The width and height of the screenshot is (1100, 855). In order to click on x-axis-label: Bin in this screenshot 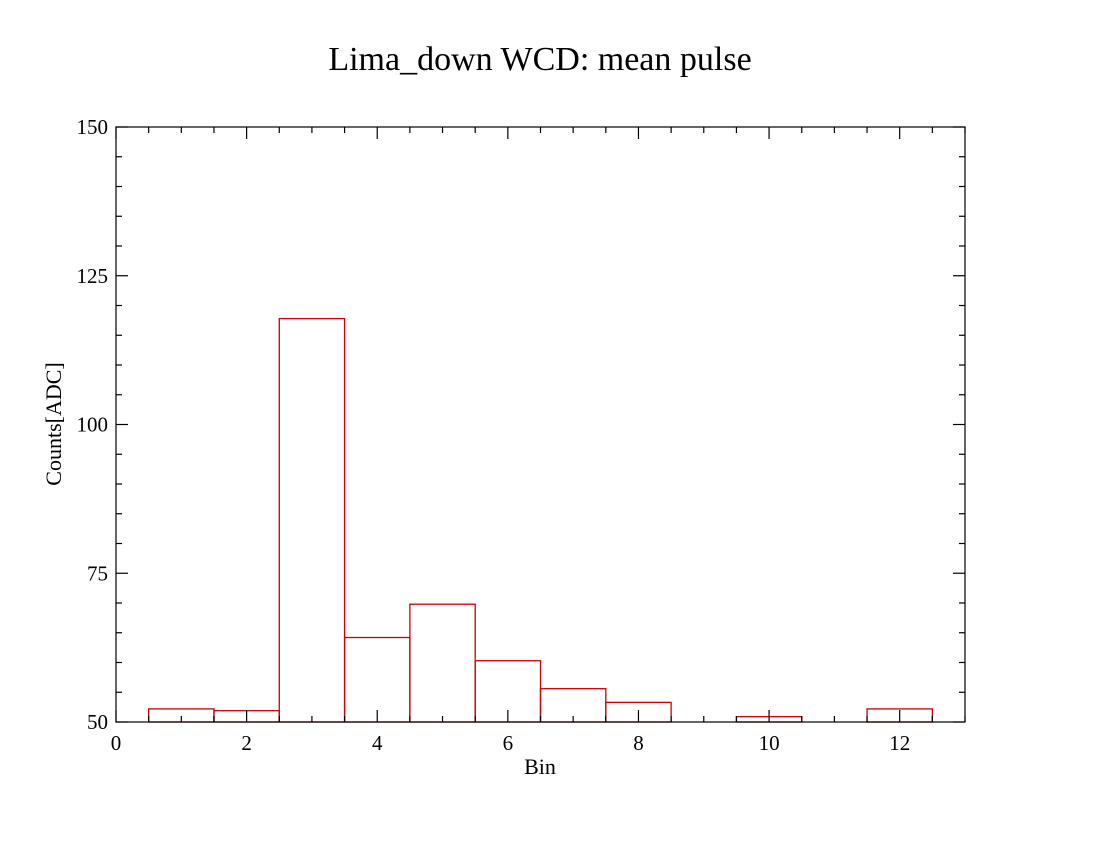, I will do `click(540, 766)`.